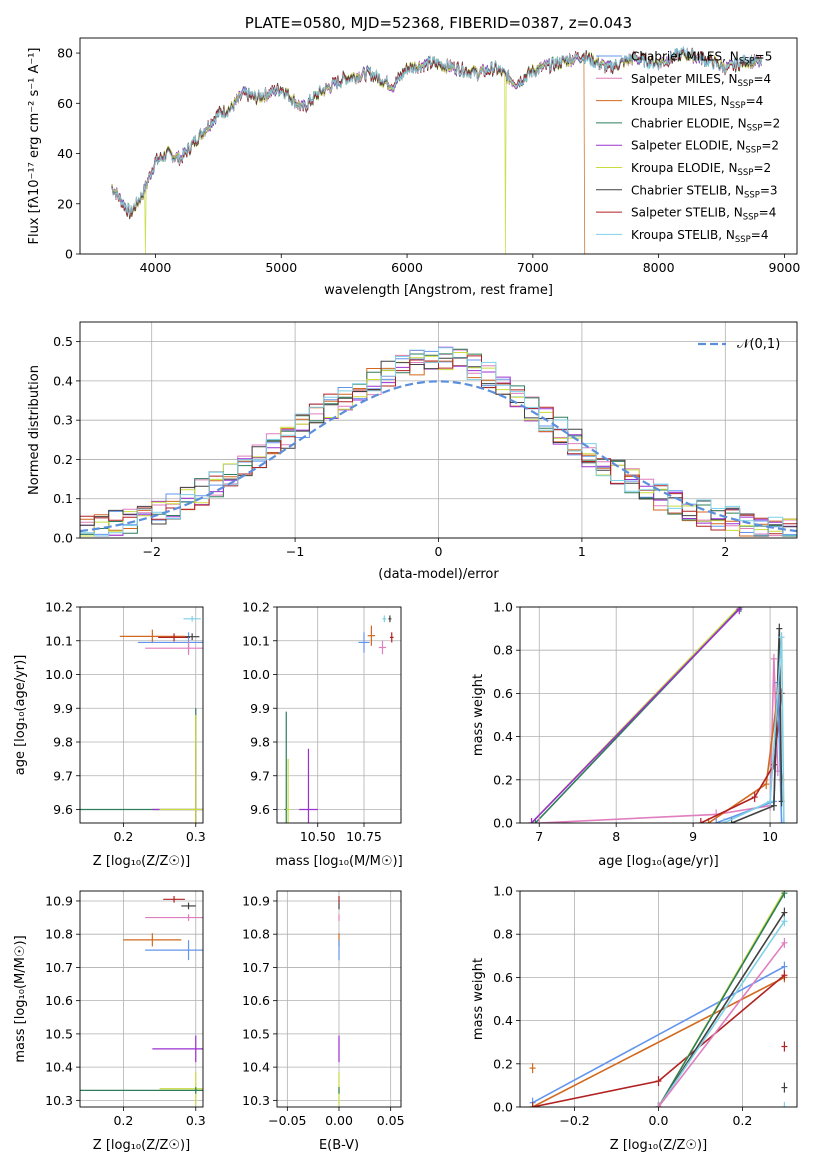  I want to click on x-tick-label: 1, so click(582, 551).